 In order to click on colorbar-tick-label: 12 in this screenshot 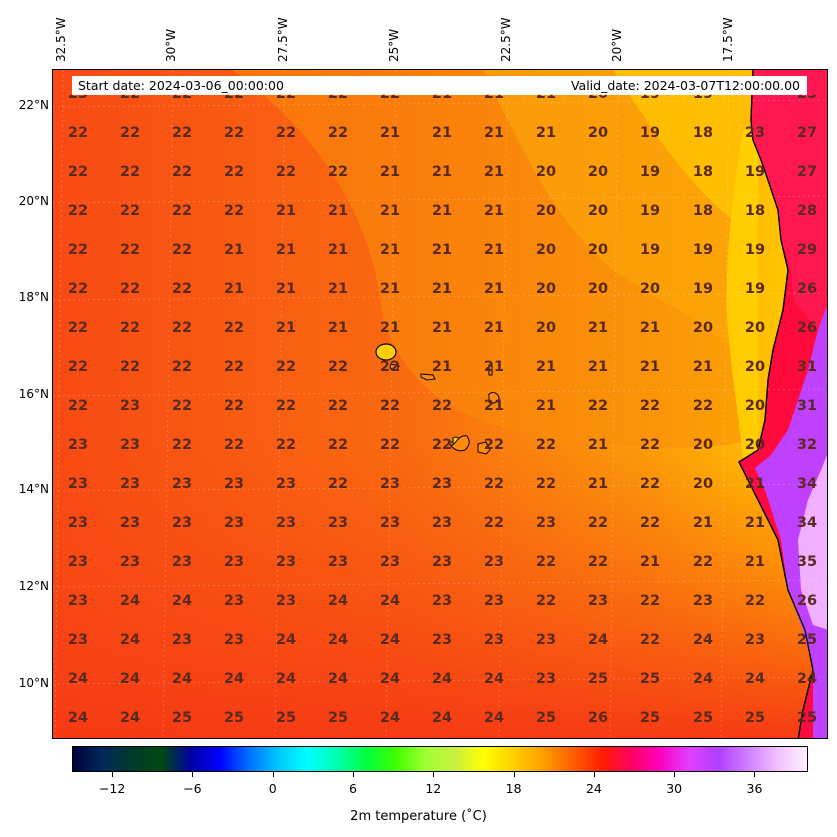, I will do `click(433, 788)`.